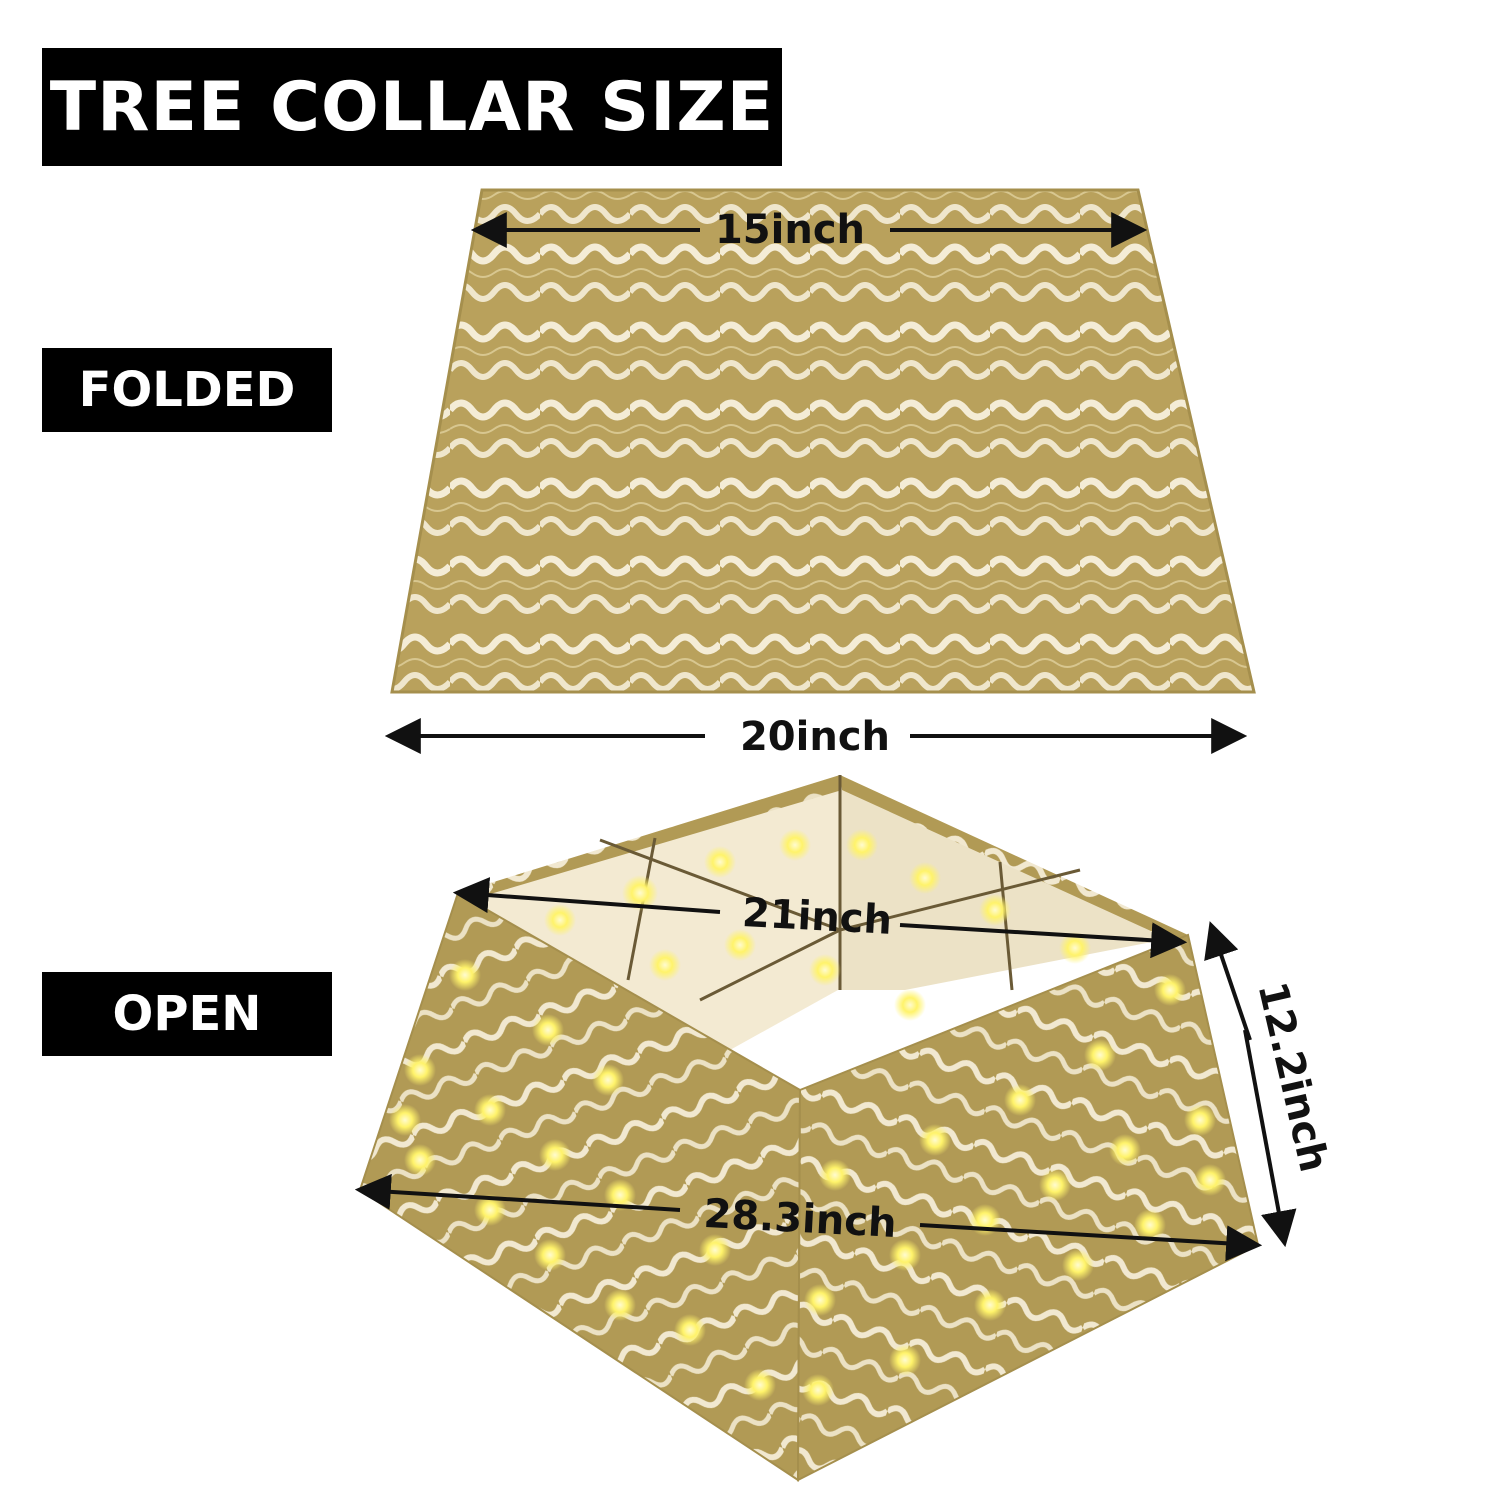 The image size is (1500, 1500). I want to click on open-height-arrow-bottom, so click(1270, 1138).